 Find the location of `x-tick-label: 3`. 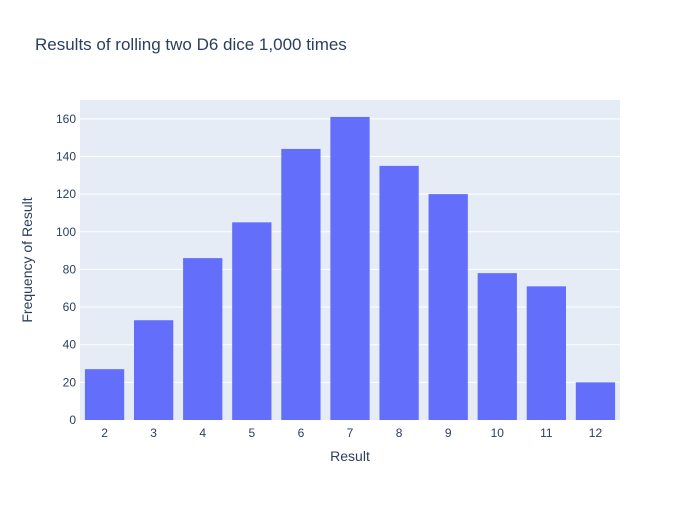

x-tick-label: 3 is located at coordinates (153, 433).